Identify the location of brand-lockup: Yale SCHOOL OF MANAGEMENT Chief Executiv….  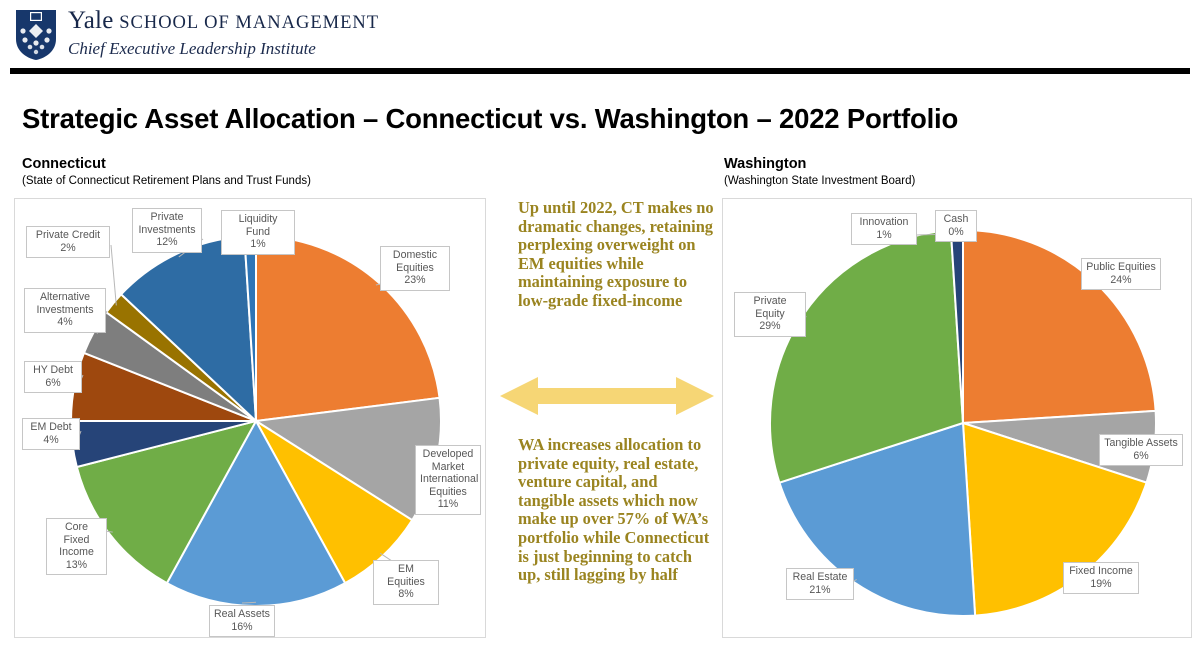
(223, 33).